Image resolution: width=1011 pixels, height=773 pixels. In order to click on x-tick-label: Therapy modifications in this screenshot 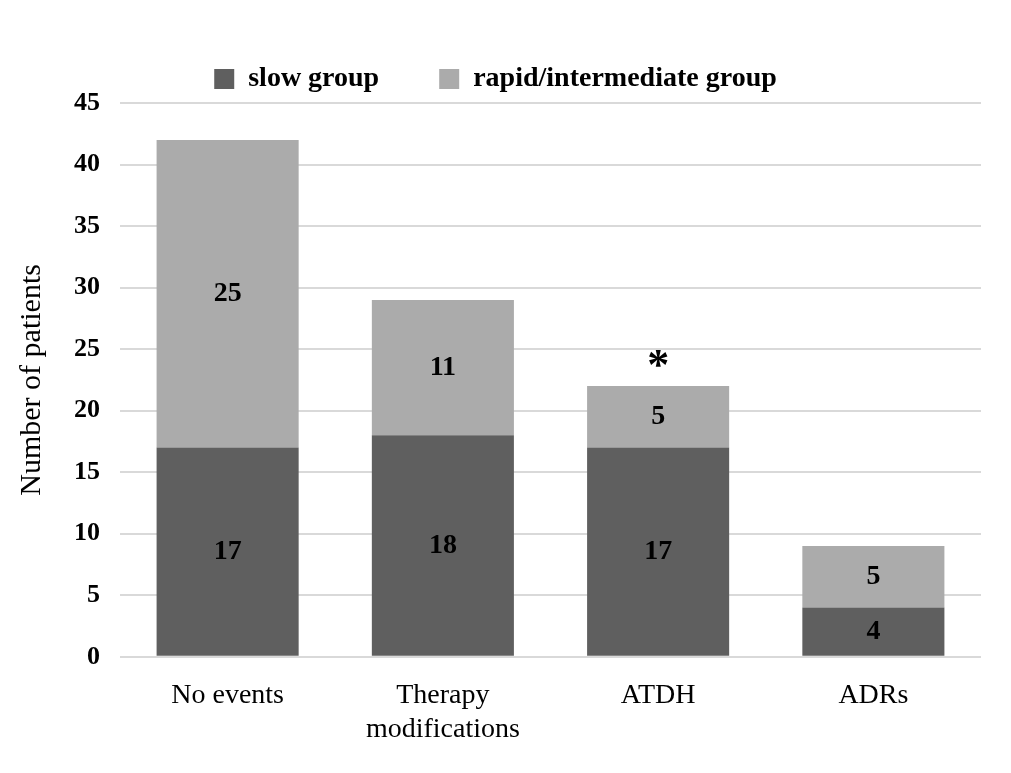, I will do `click(442, 710)`.